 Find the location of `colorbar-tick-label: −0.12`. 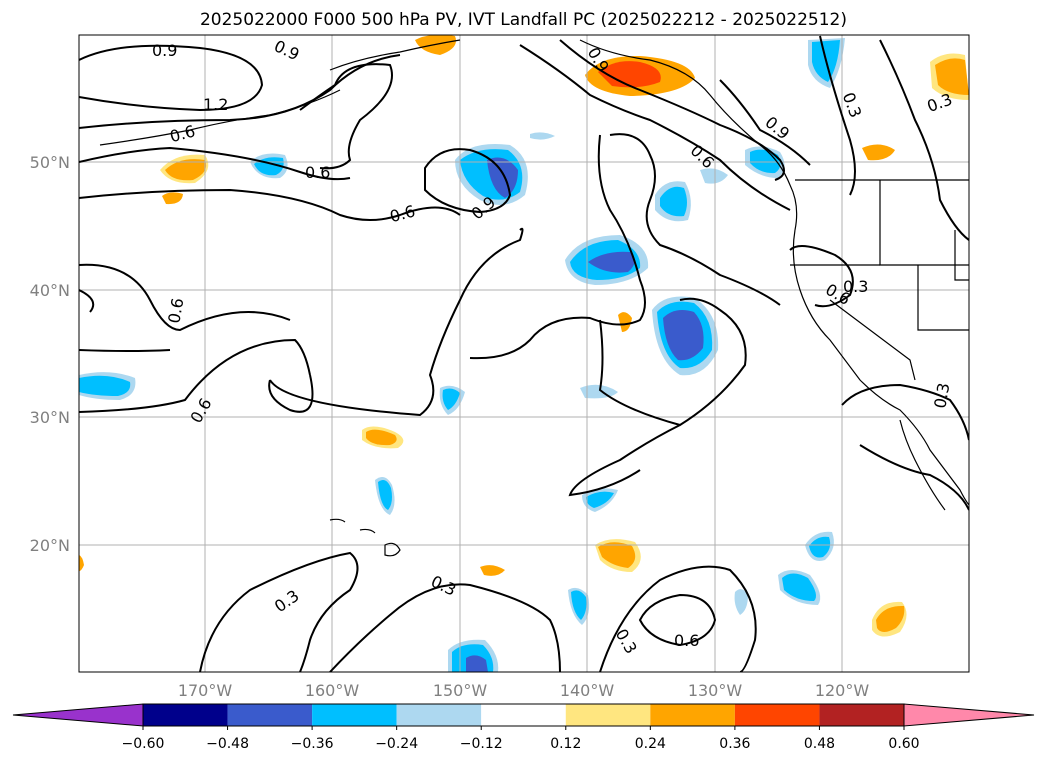

colorbar-tick-label: −0.12 is located at coordinates (481, 744).